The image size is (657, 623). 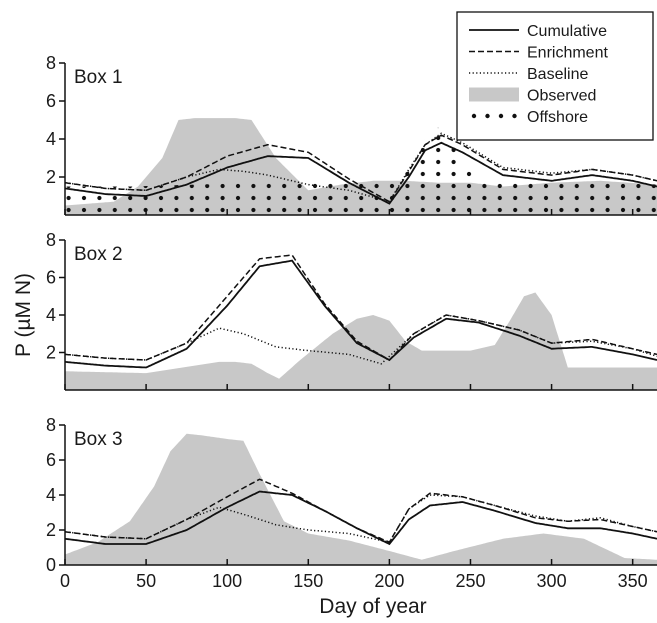 What do you see at coordinates (557, 117) in the screenshot?
I see `legend-label: Offshore` at bounding box center [557, 117].